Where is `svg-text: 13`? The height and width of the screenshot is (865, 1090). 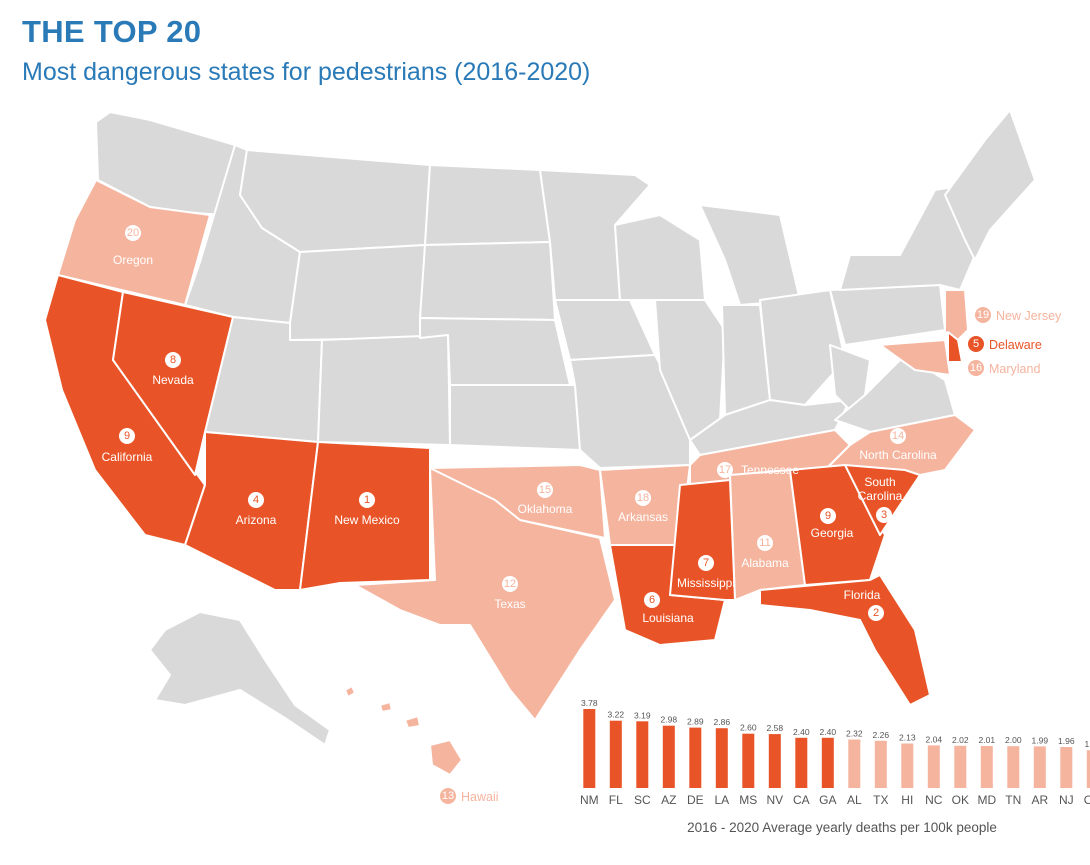
svg-text: 13 is located at coordinates (448, 796).